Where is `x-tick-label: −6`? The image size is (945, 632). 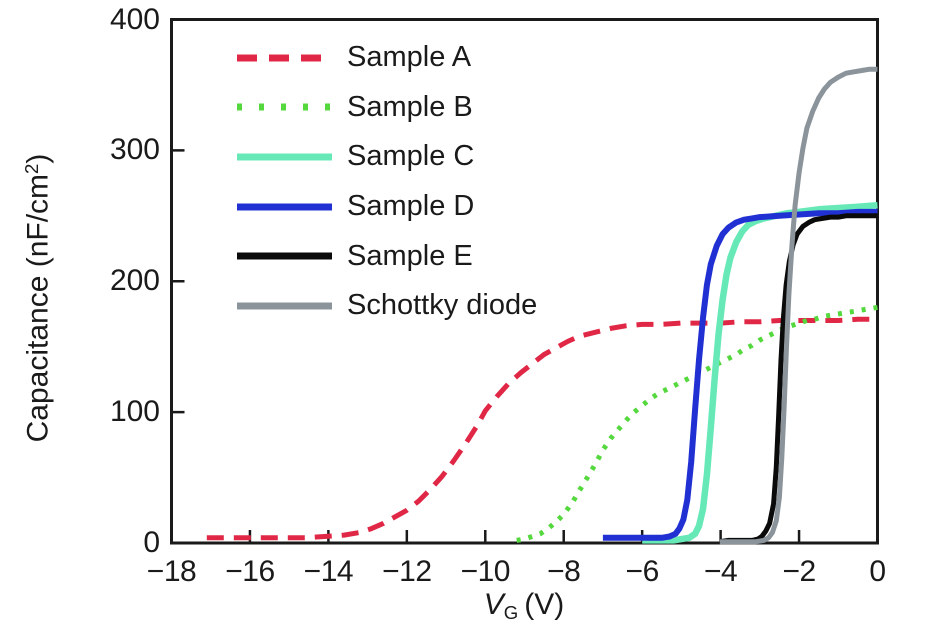 x-tick-label: −6 is located at coordinates (642, 571).